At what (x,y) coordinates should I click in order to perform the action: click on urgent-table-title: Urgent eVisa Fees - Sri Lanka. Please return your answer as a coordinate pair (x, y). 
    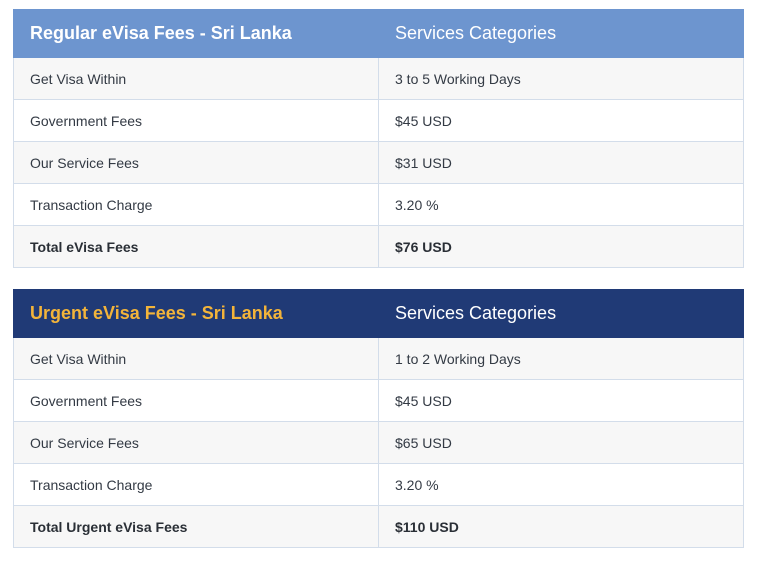
    Looking at the image, I should click on (196, 313).